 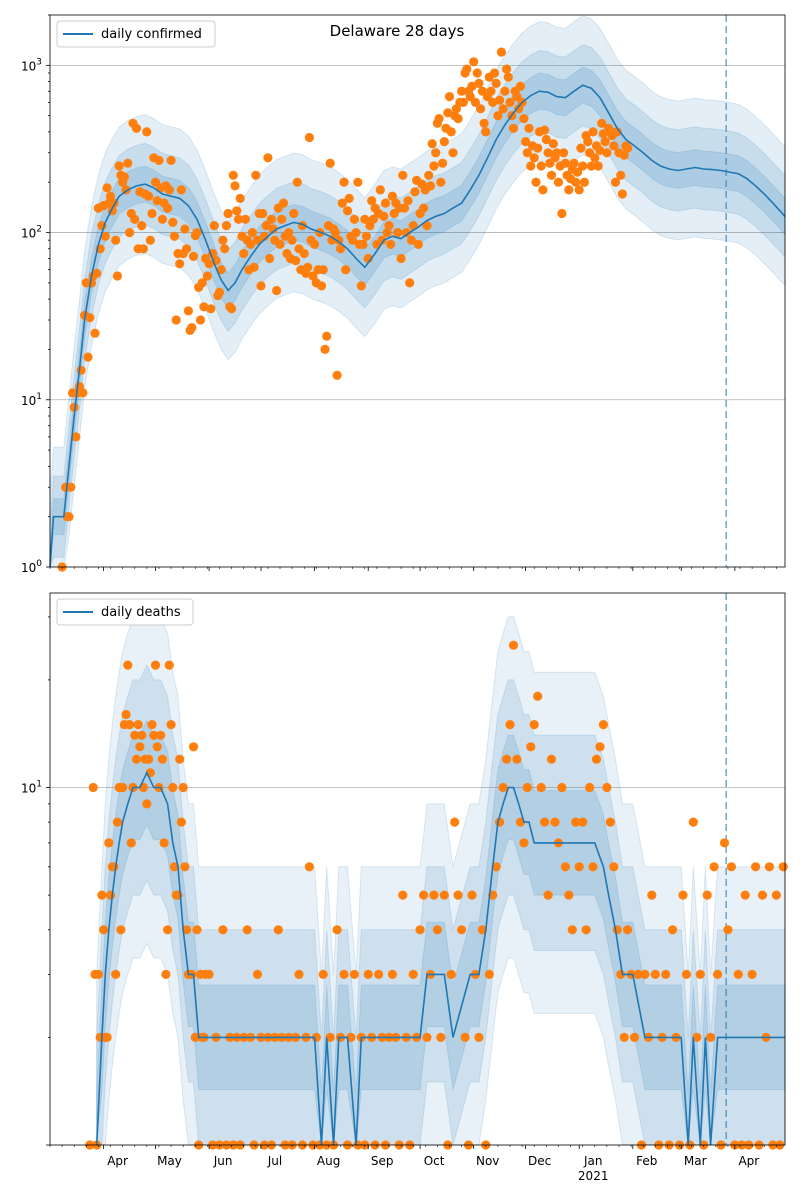 I want to click on confirmed-x-ticks, so click(x=413, y=569).